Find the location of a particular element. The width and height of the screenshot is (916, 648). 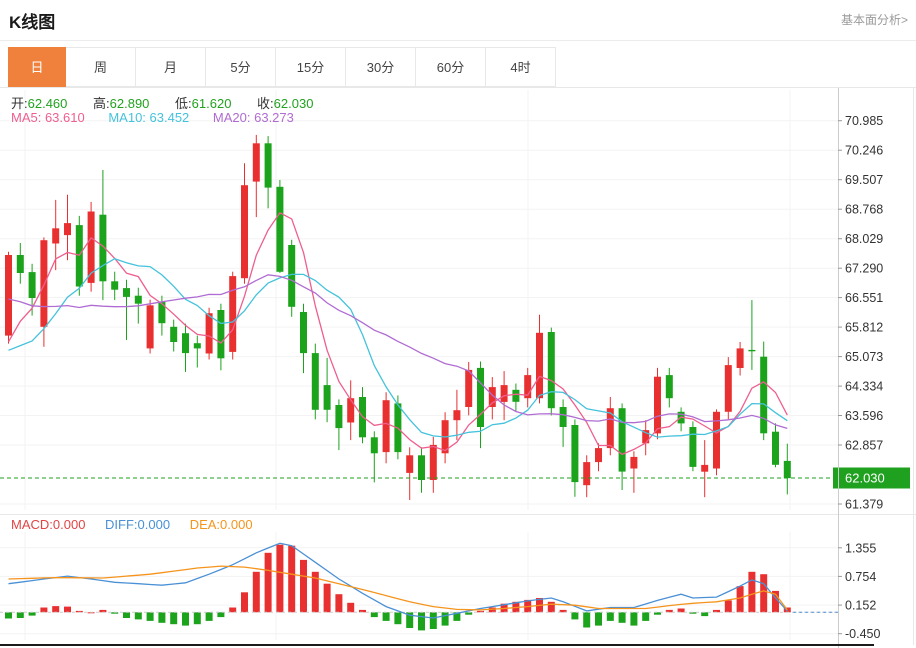

price-axis-label: 68.768 is located at coordinates (864, 210).